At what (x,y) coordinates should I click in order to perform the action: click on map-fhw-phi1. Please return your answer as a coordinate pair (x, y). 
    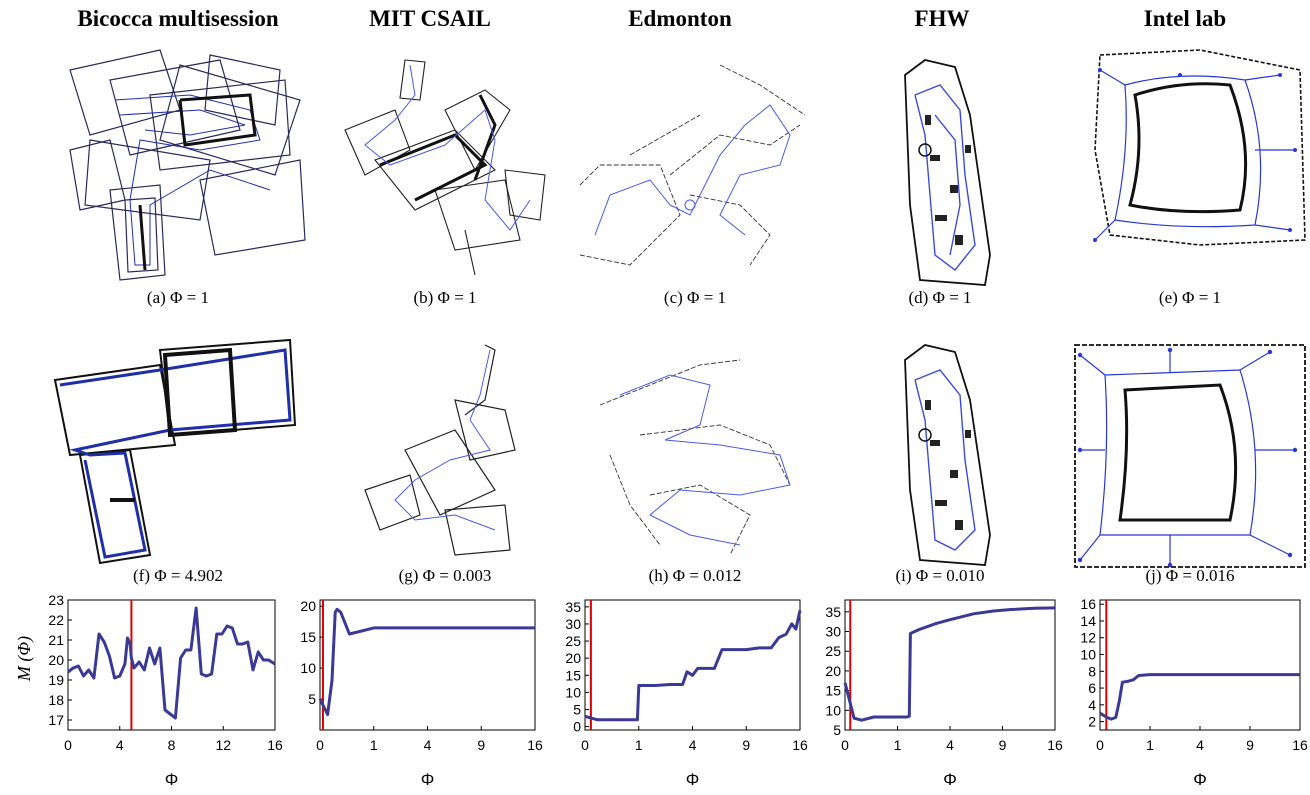
    Looking at the image, I should click on (947, 172).